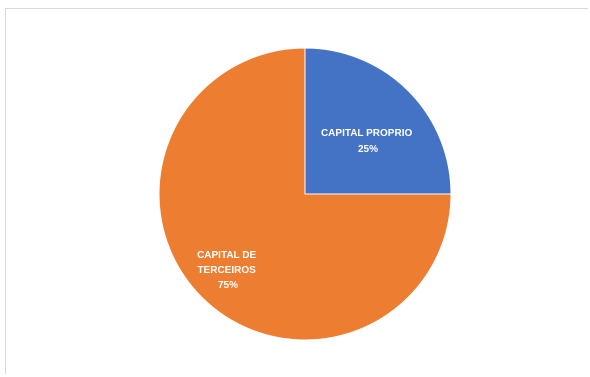 The height and width of the screenshot is (377, 590). What do you see at coordinates (368, 149) in the screenshot?
I see `slice-label-capital-proprio-percent: 25%` at bounding box center [368, 149].